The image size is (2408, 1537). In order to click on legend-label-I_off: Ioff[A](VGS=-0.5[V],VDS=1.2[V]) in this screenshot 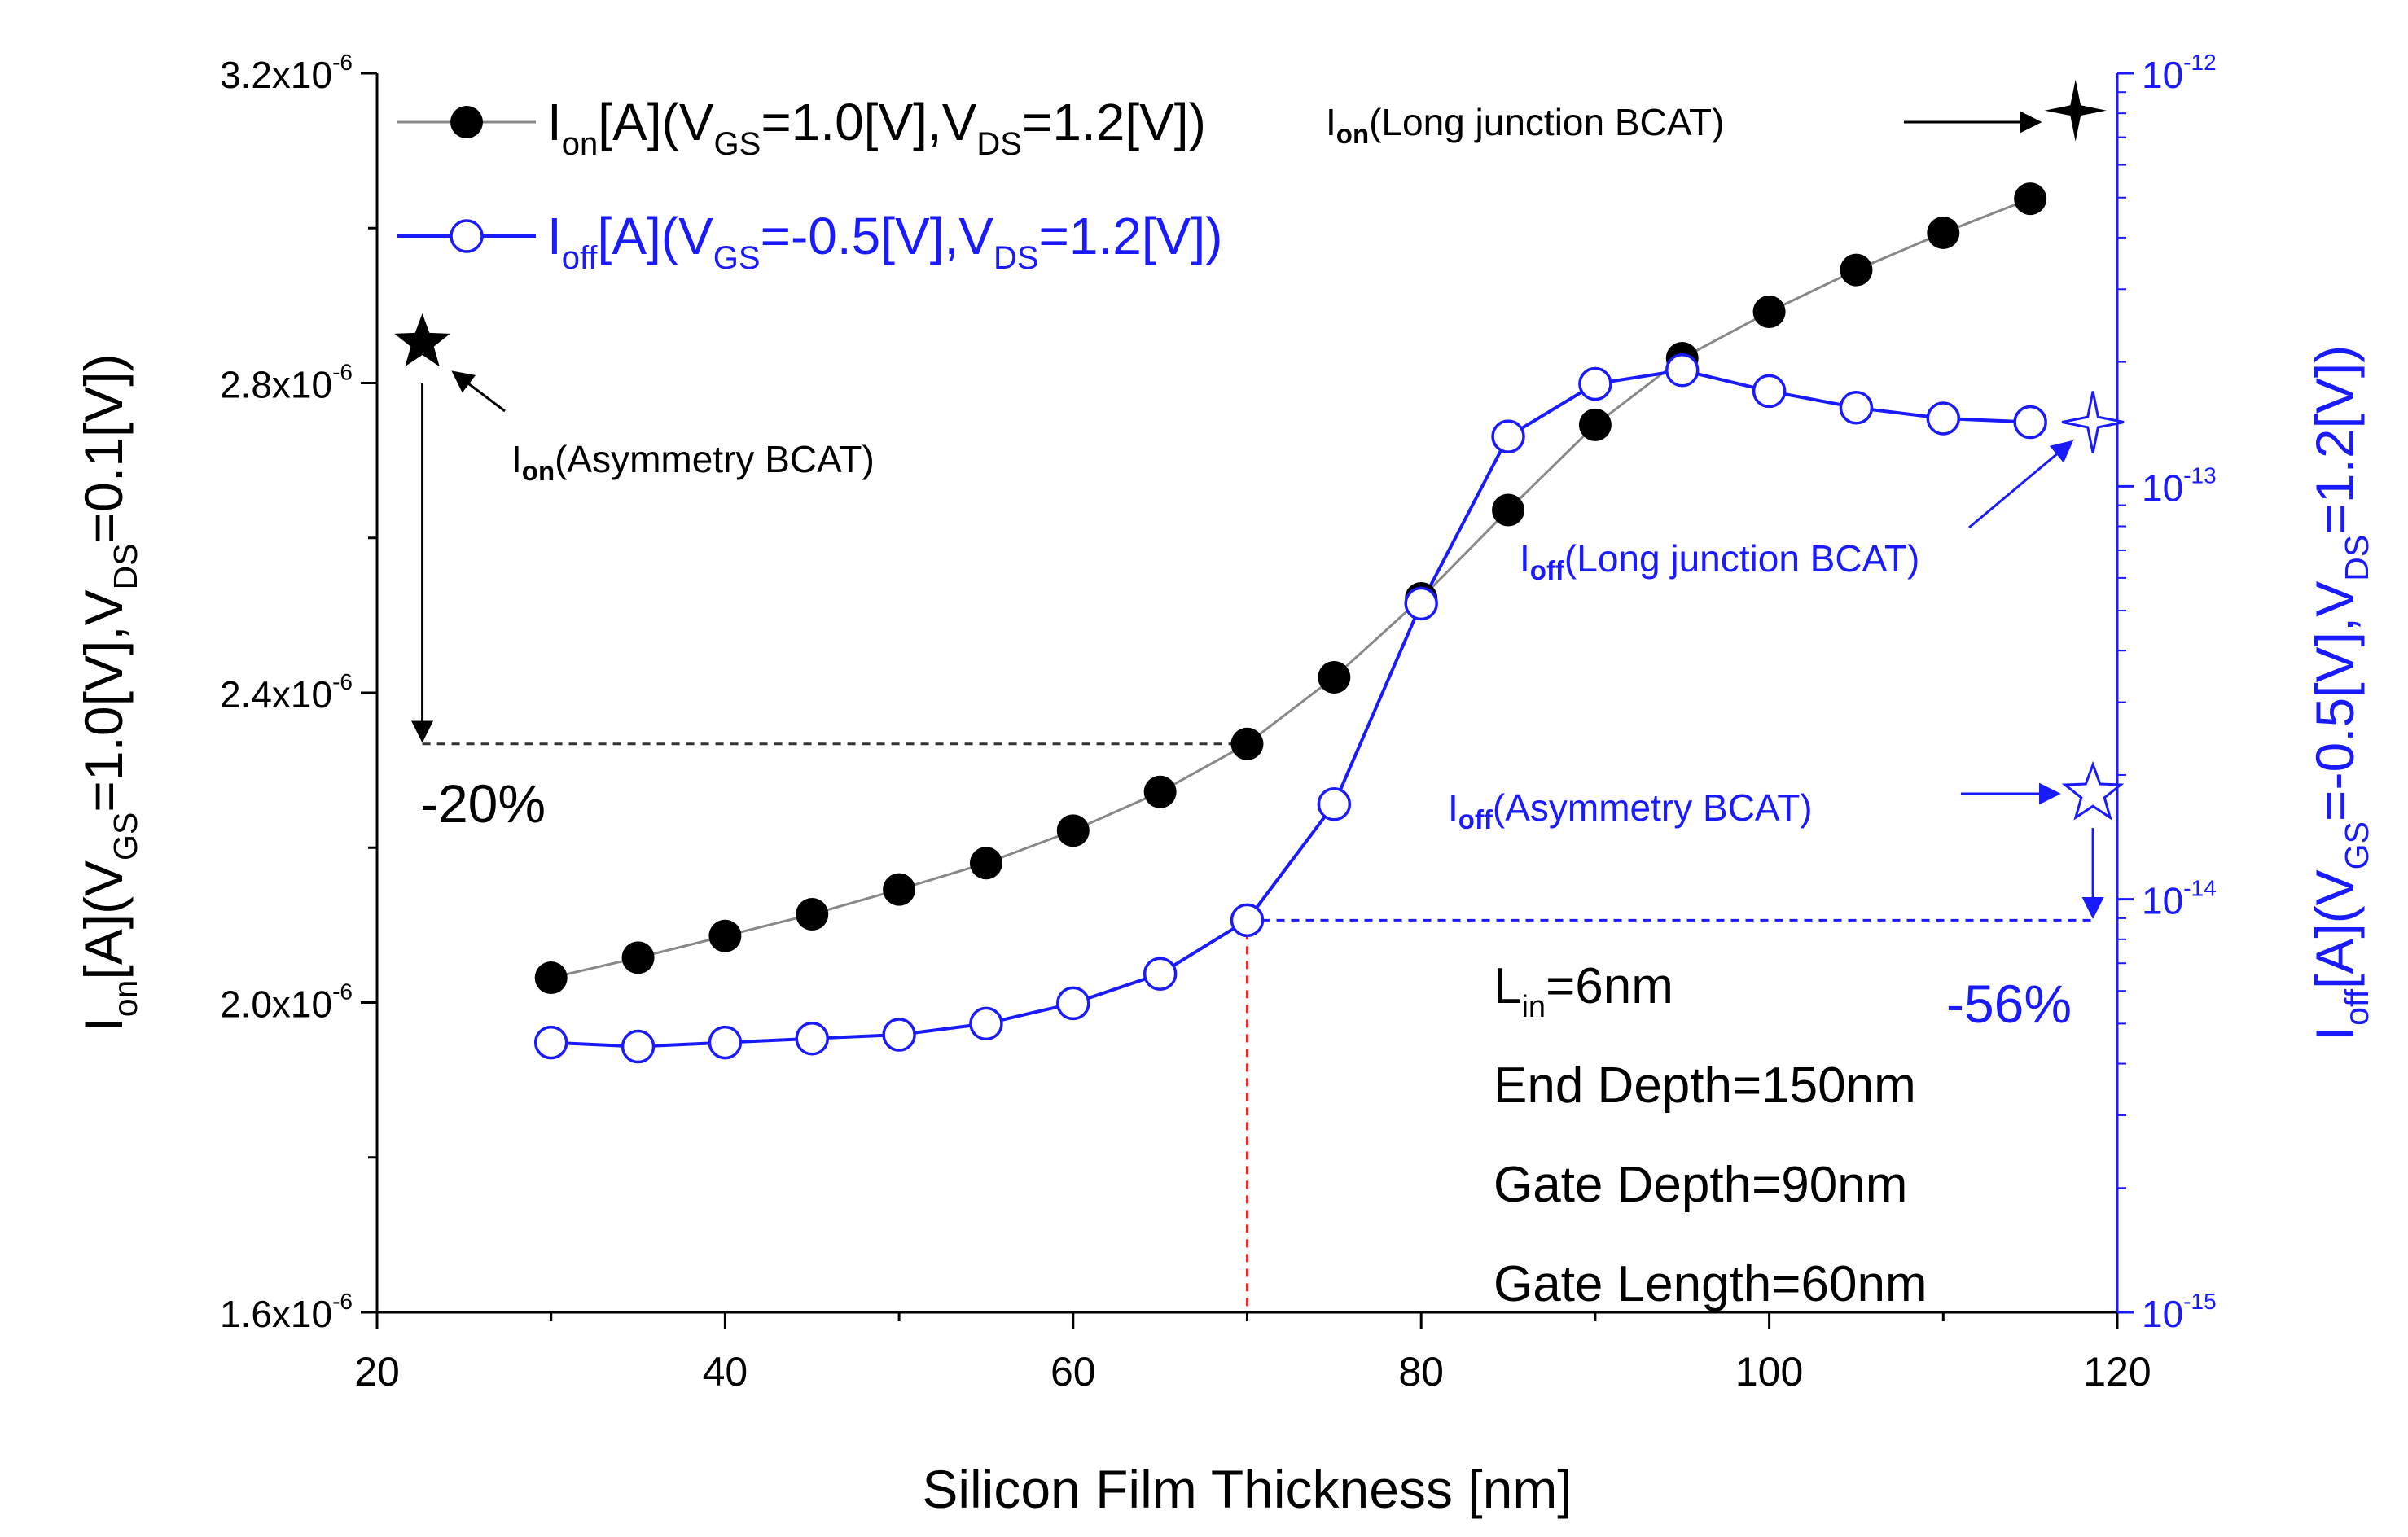, I will do `click(884, 241)`.